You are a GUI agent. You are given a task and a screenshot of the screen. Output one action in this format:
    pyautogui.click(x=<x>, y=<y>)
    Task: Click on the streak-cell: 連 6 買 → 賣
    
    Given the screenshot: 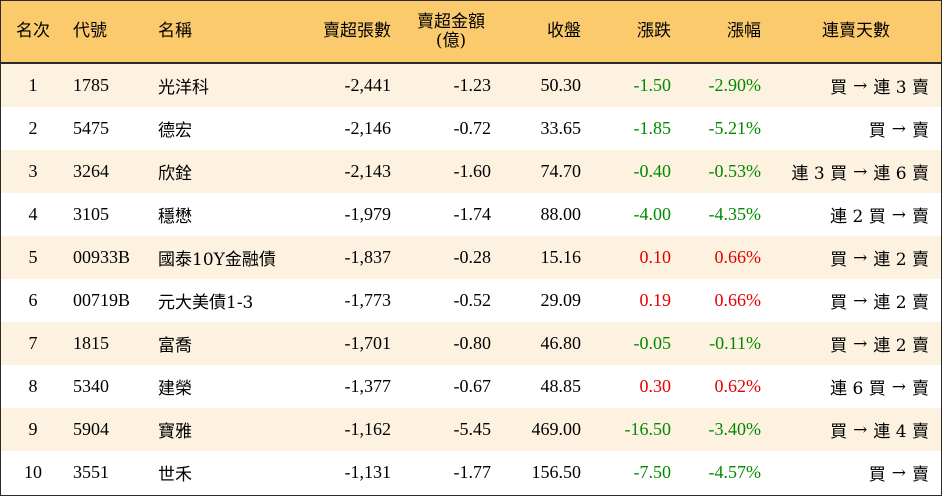 What is the action you would take?
    pyautogui.click(x=845, y=386)
    